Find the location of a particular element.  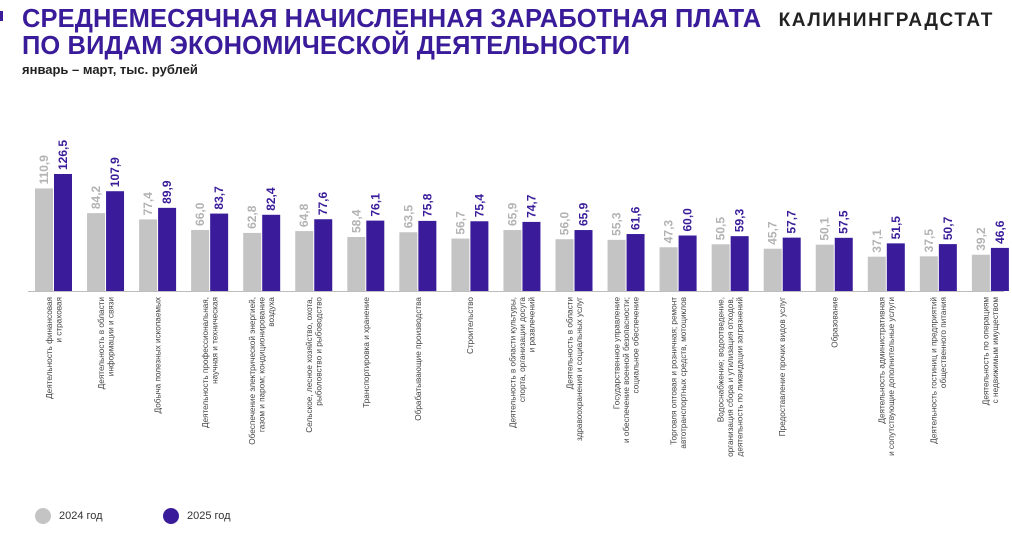

data-label-2024: 37,5 is located at coordinates (929, 241).